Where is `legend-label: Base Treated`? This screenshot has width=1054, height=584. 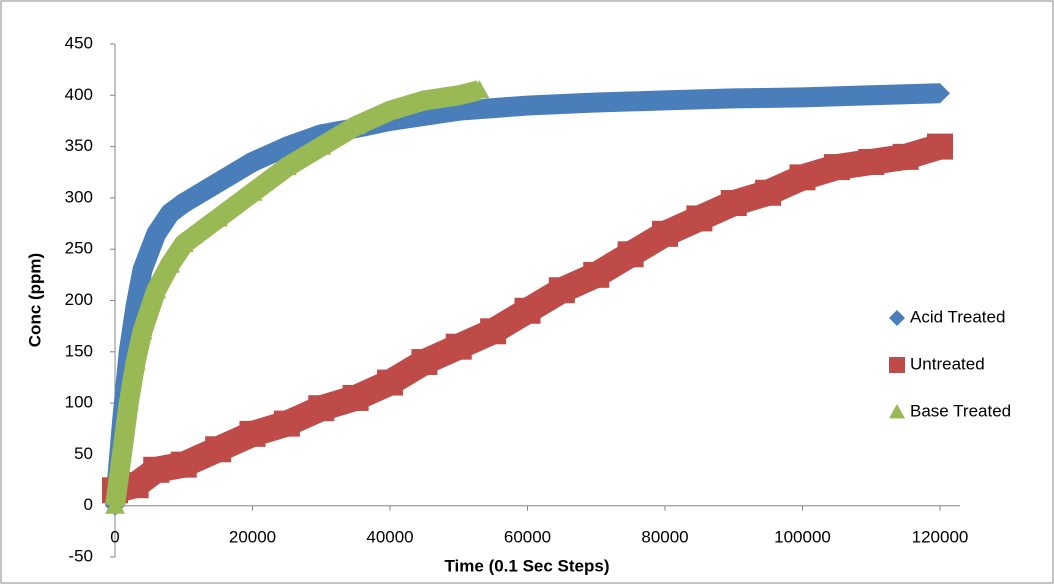 legend-label: Base Treated is located at coordinates (960, 410).